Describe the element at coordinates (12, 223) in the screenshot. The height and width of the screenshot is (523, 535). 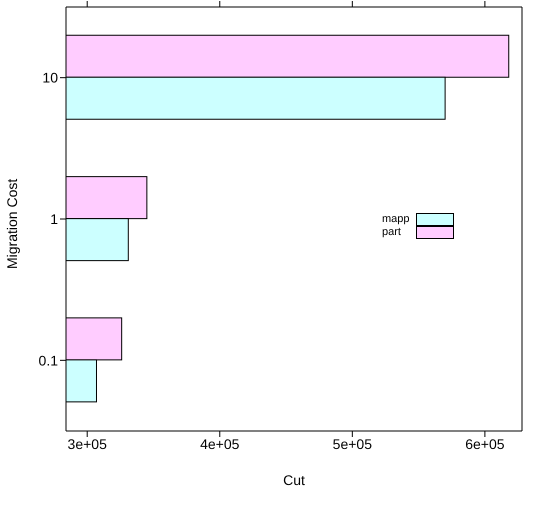
I see `y-axis-title: Migration Cost` at that location.